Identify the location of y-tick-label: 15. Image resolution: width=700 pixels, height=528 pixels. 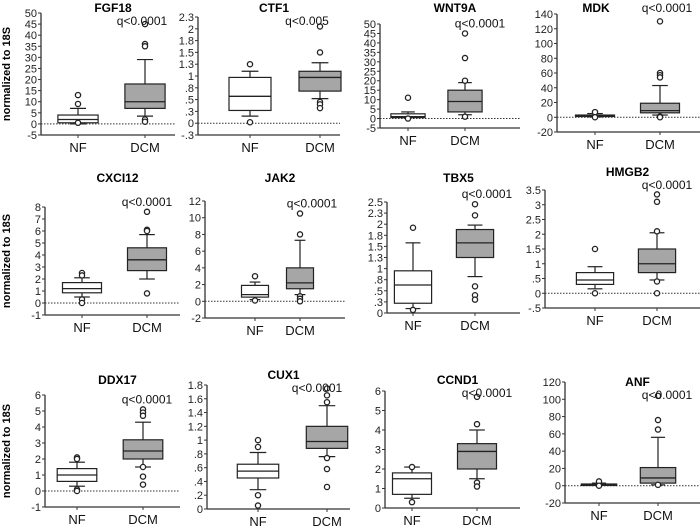
(31, 92).